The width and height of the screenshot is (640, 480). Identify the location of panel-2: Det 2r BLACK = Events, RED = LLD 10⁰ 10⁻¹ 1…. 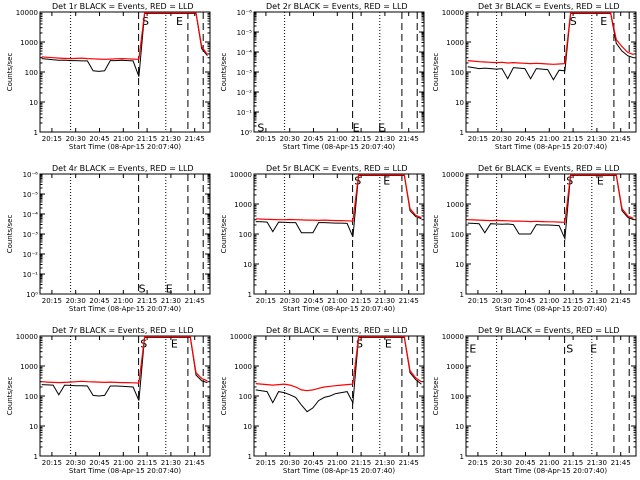
(322, 76).